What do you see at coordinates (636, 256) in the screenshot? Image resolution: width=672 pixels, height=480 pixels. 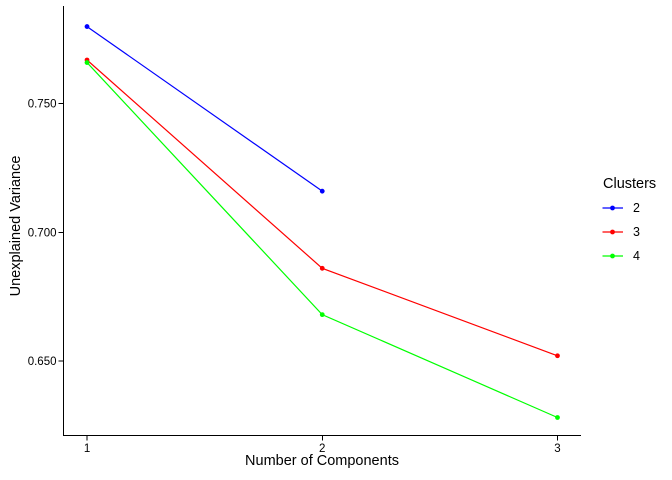 I see `legend-label: 4` at bounding box center [636, 256].